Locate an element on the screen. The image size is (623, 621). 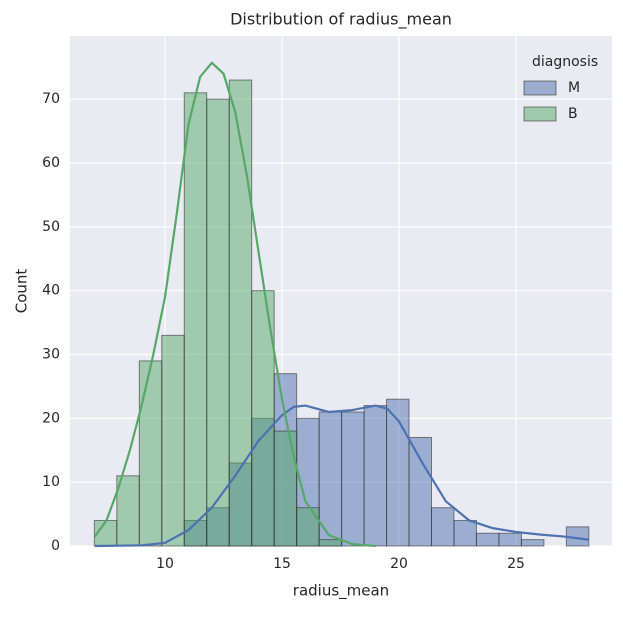
legend-title: diagnosis is located at coordinates (565, 62).